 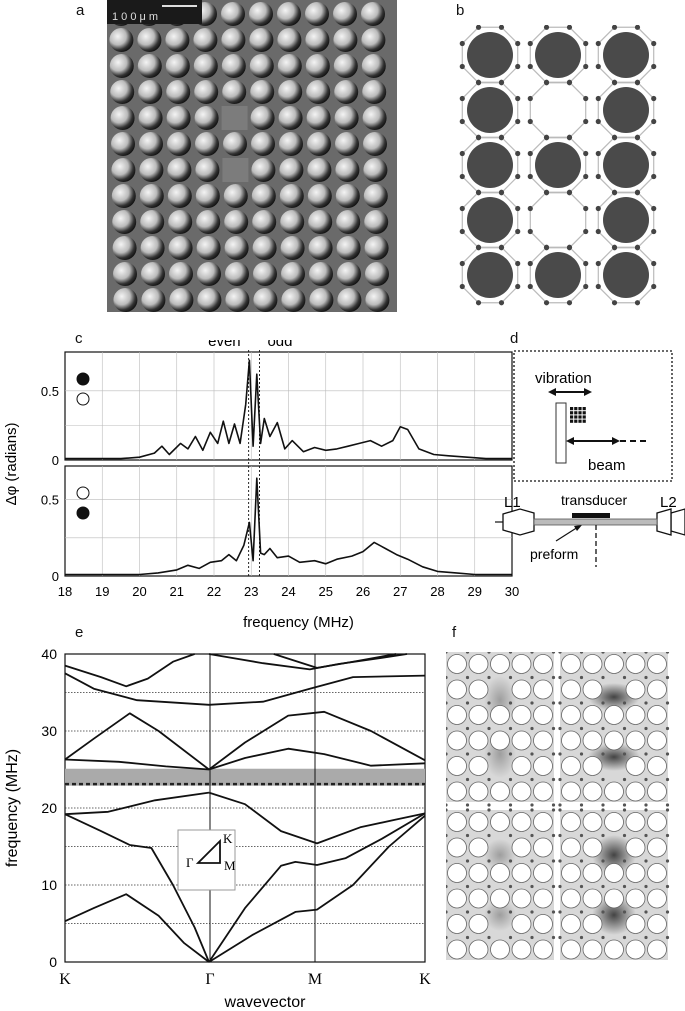 I want to click on irreducible-zone, so click(x=208, y=851).